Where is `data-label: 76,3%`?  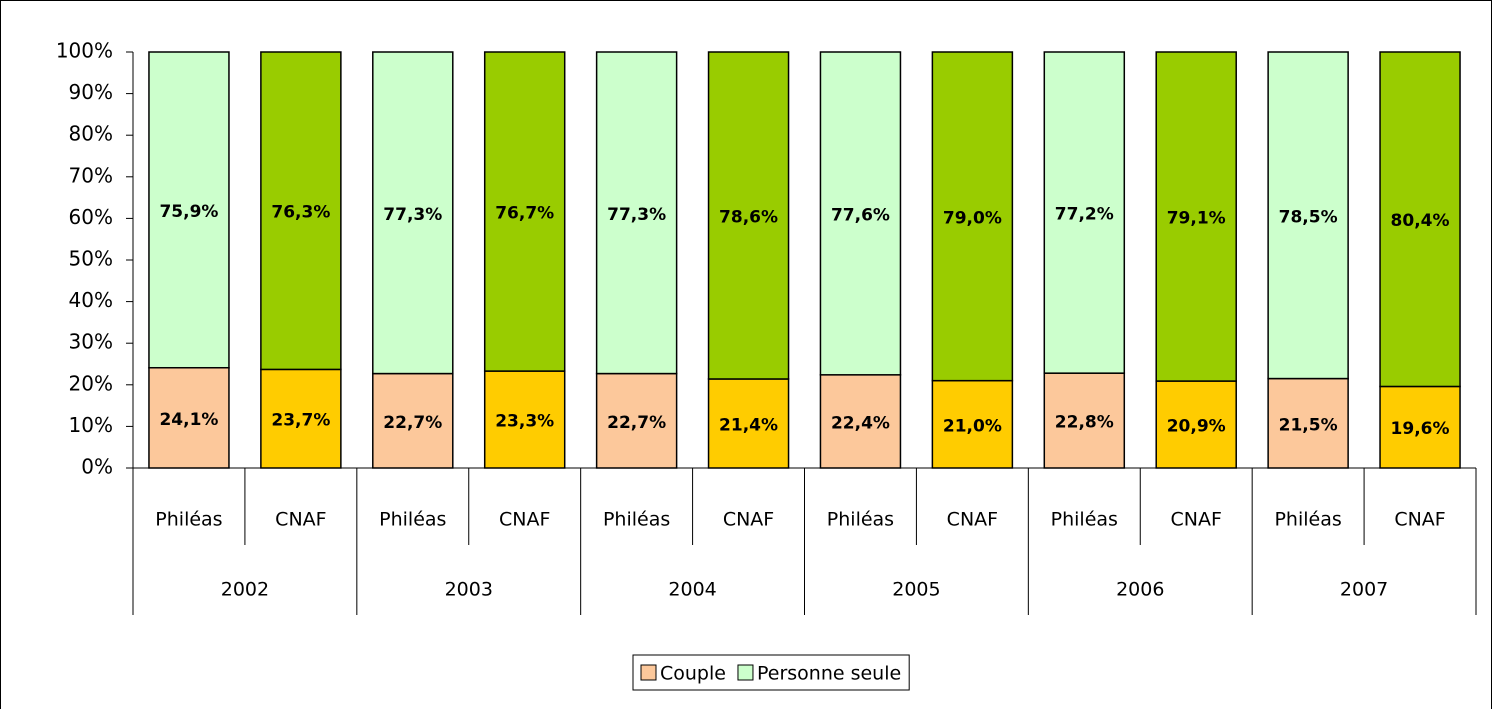 data-label: 76,3% is located at coordinates (300, 213).